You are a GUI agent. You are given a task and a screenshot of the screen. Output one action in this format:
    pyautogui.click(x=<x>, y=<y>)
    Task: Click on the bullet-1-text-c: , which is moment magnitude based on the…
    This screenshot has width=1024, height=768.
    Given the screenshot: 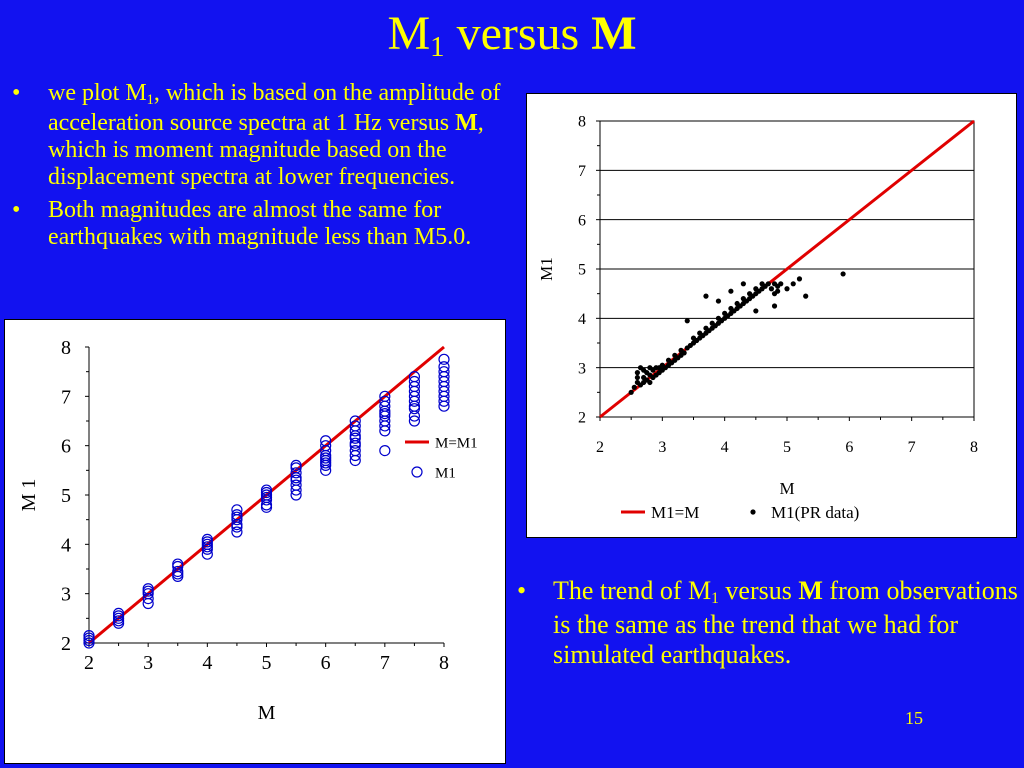 What is the action you would take?
    pyautogui.click(x=266, y=150)
    